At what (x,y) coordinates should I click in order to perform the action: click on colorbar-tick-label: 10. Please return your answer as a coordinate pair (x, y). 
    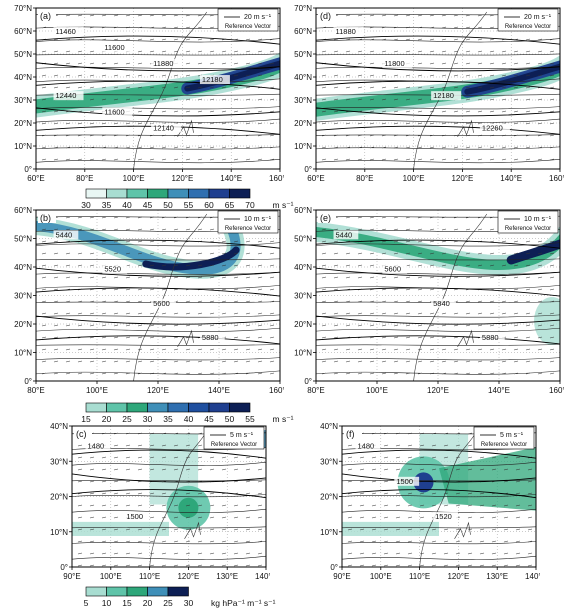
    Looking at the image, I should click on (107, 603).